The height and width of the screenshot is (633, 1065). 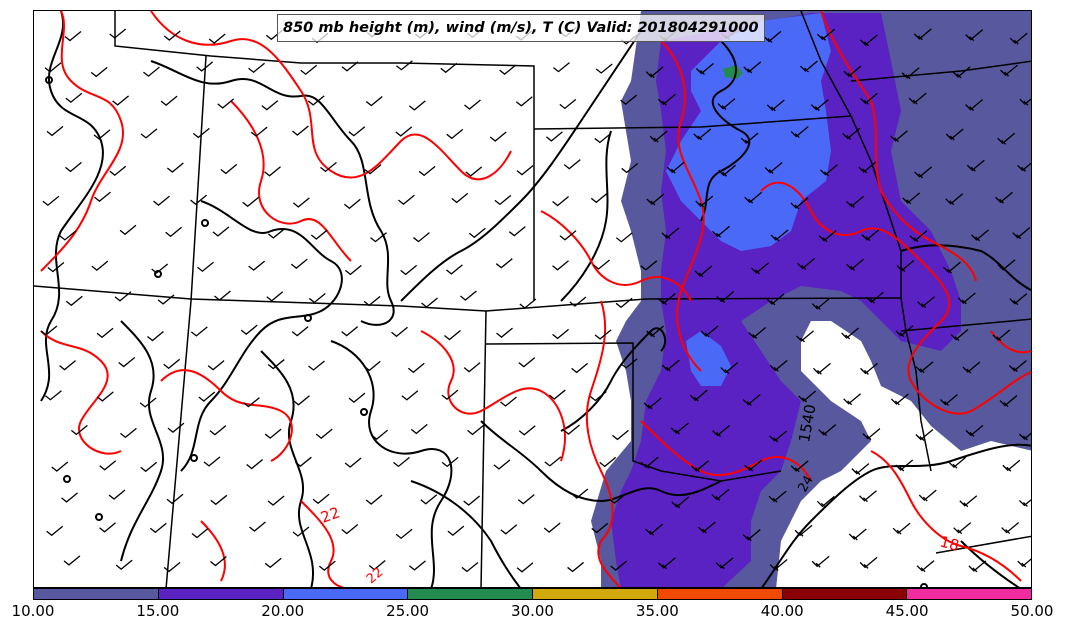 What do you see at coordinates (532, 594) in the screenshot?
I see `colorbar` at bounding box center [532, 594].